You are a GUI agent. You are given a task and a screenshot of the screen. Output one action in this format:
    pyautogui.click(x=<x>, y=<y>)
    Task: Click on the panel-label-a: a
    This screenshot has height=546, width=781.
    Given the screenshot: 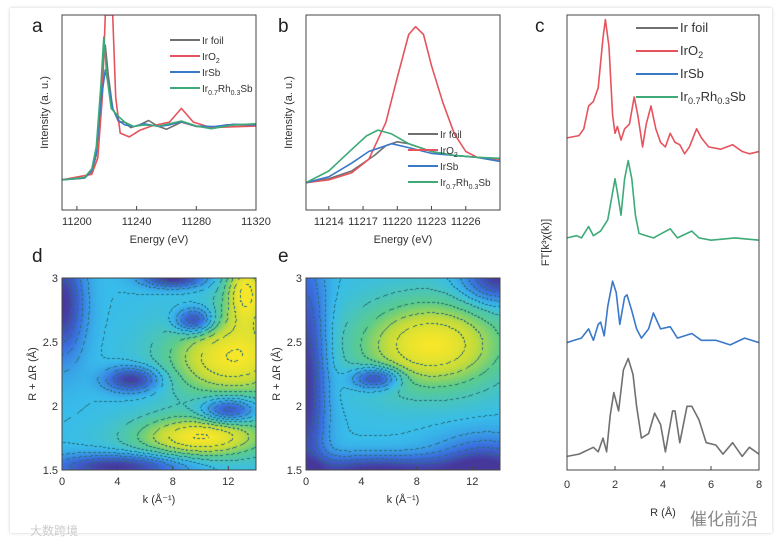 What is the action you would take?
    pyautogui.click(x=37, y=26)
    